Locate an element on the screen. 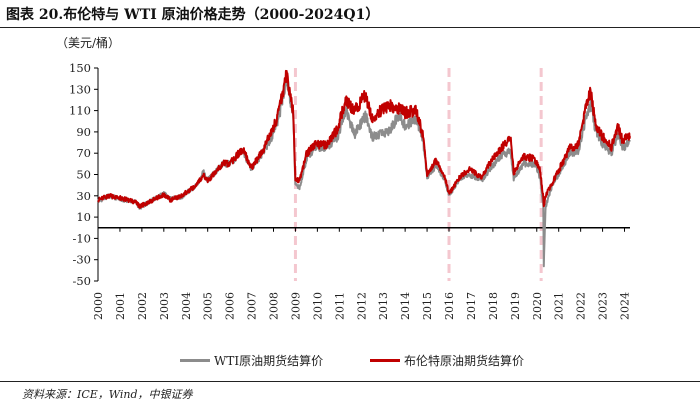 The height and width of the screenshot is (402, 700). figure-title: 图表 20.布伦特与 WTI 原油价格走势（2000-2024Q1） is located at coordinates (193, 15).